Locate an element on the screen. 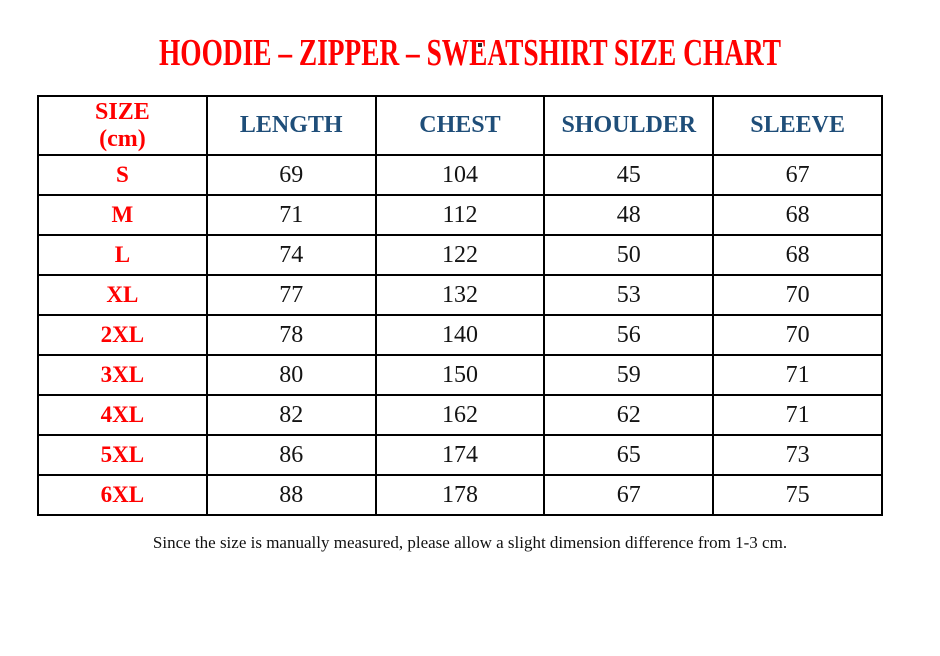  chest-value: 140 is located at coordinates (460, 335).